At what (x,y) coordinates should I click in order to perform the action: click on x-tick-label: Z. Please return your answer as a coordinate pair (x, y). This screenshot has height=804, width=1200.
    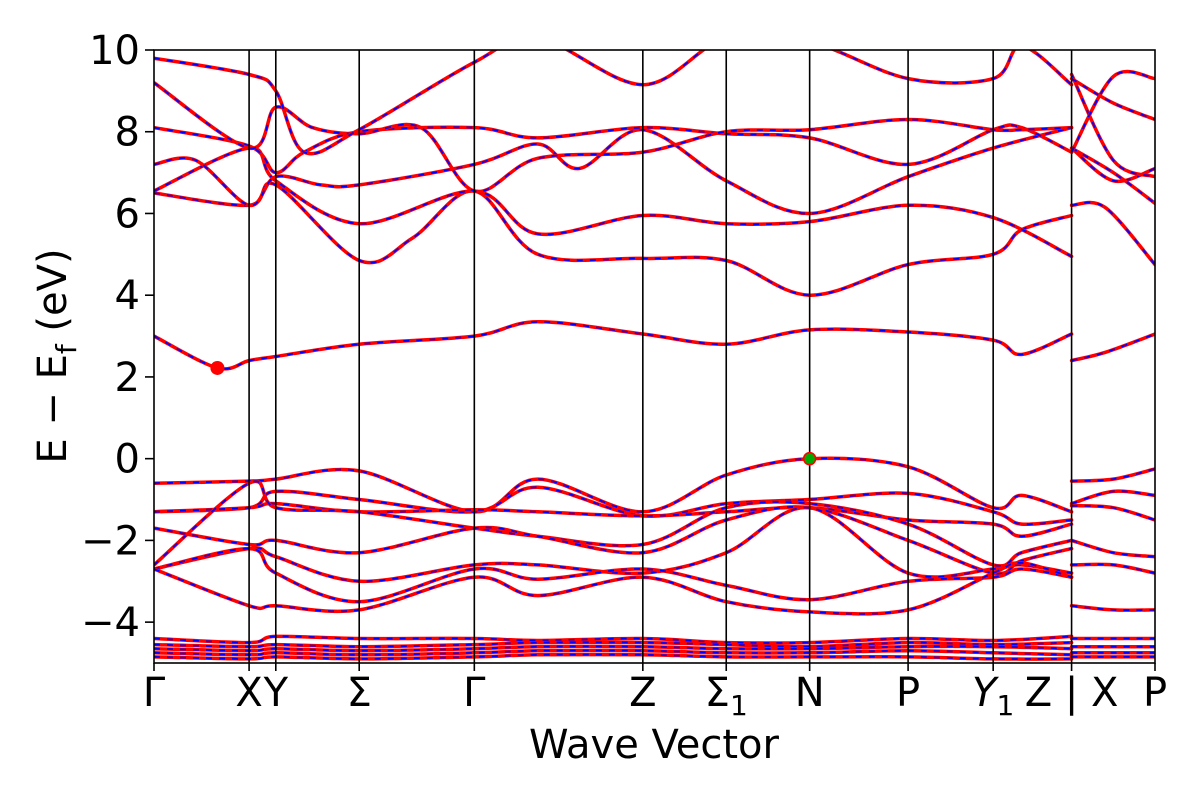
    Looking at the image, I should click on (642, 693).